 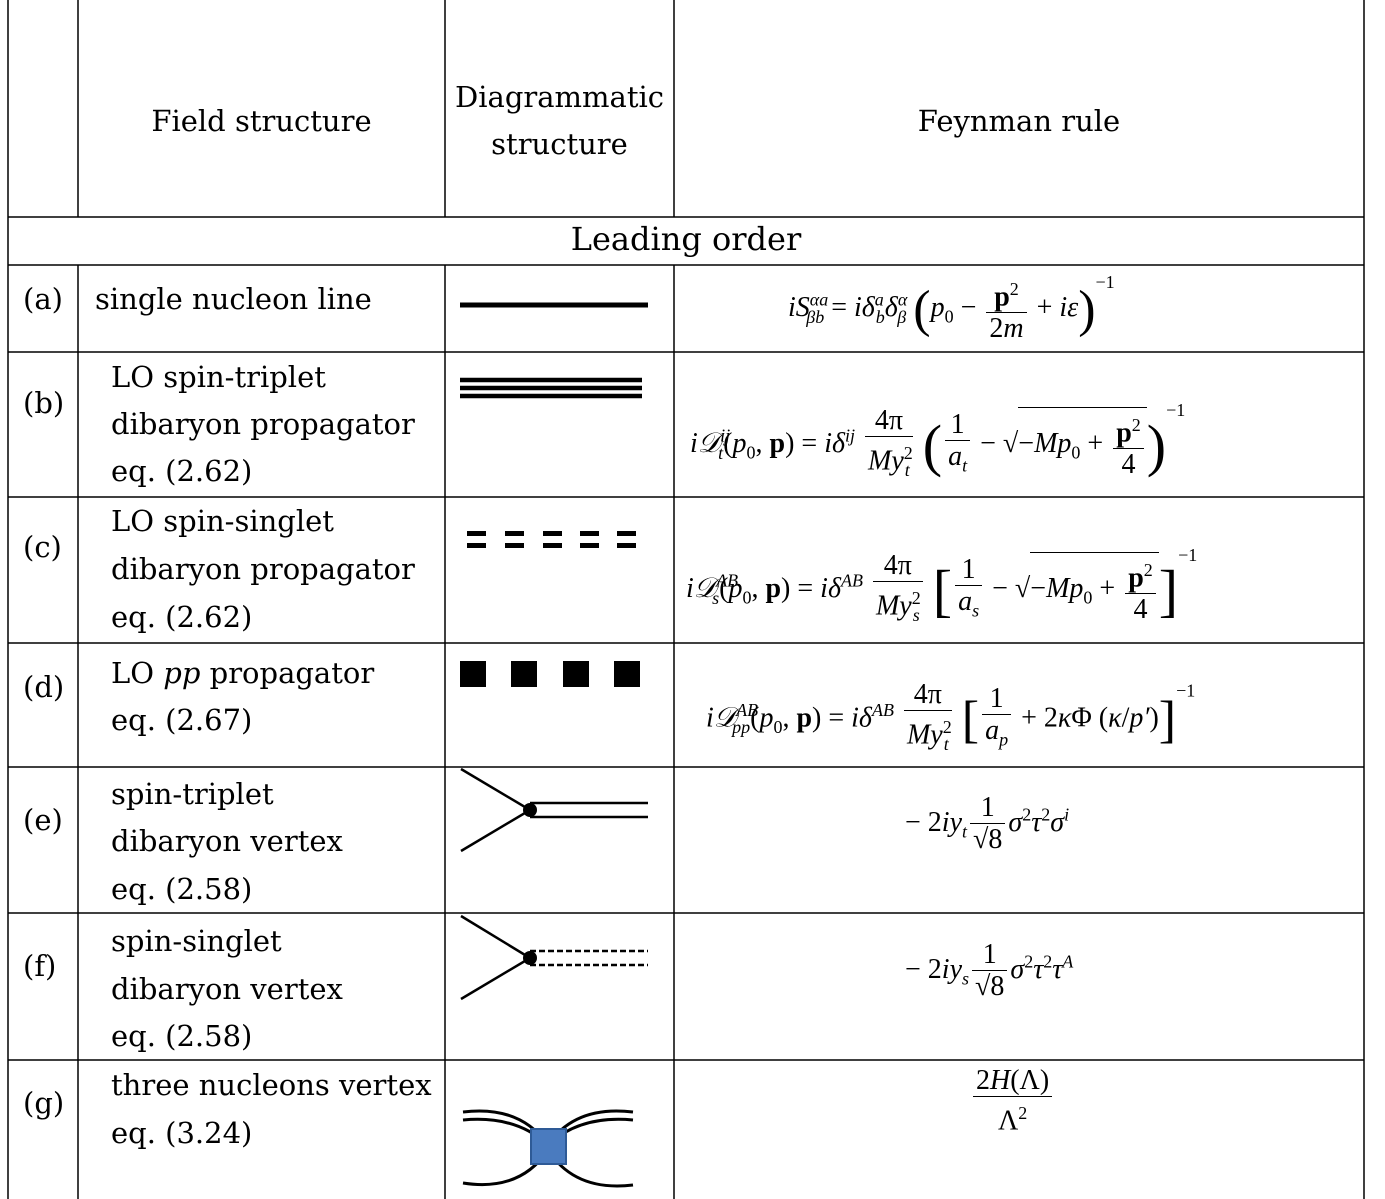 I want to click on spin-triplet-vertex, so click(x=554, y=810).